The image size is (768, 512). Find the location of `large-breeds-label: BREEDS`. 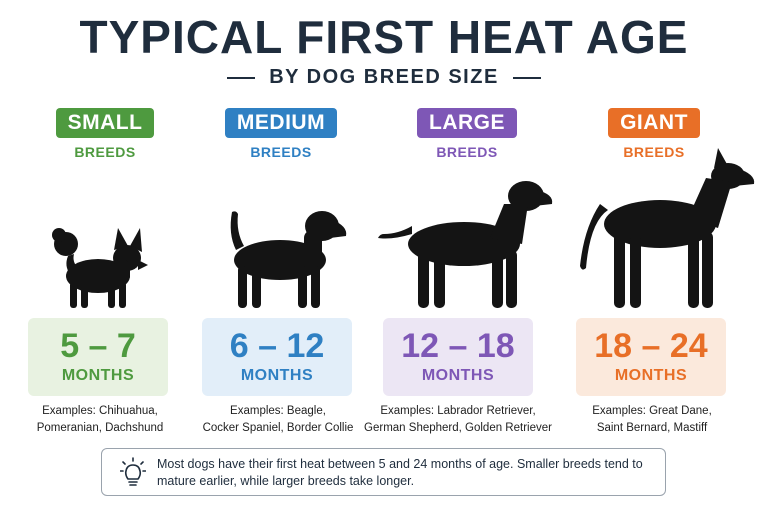

large-breeds-label: BREEDS is located at coordinates (467, 152).